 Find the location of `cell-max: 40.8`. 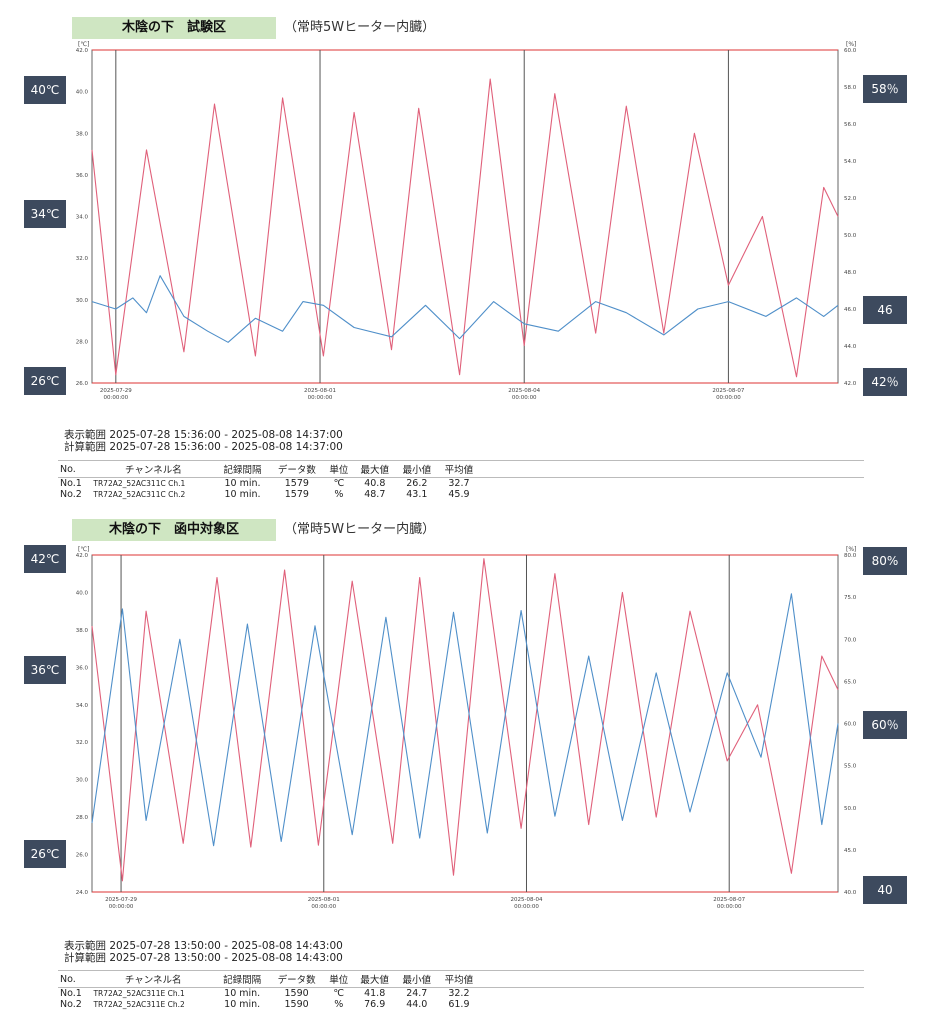

cell-max: 40.8 is located at coordinates (375, 483).